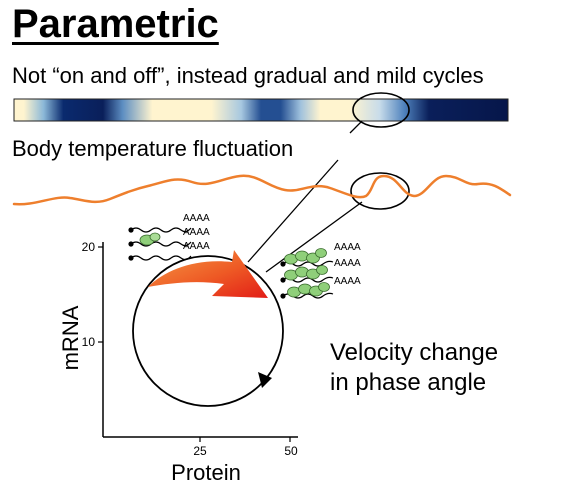  I want to click on temperature-wave, so click(262, 190).